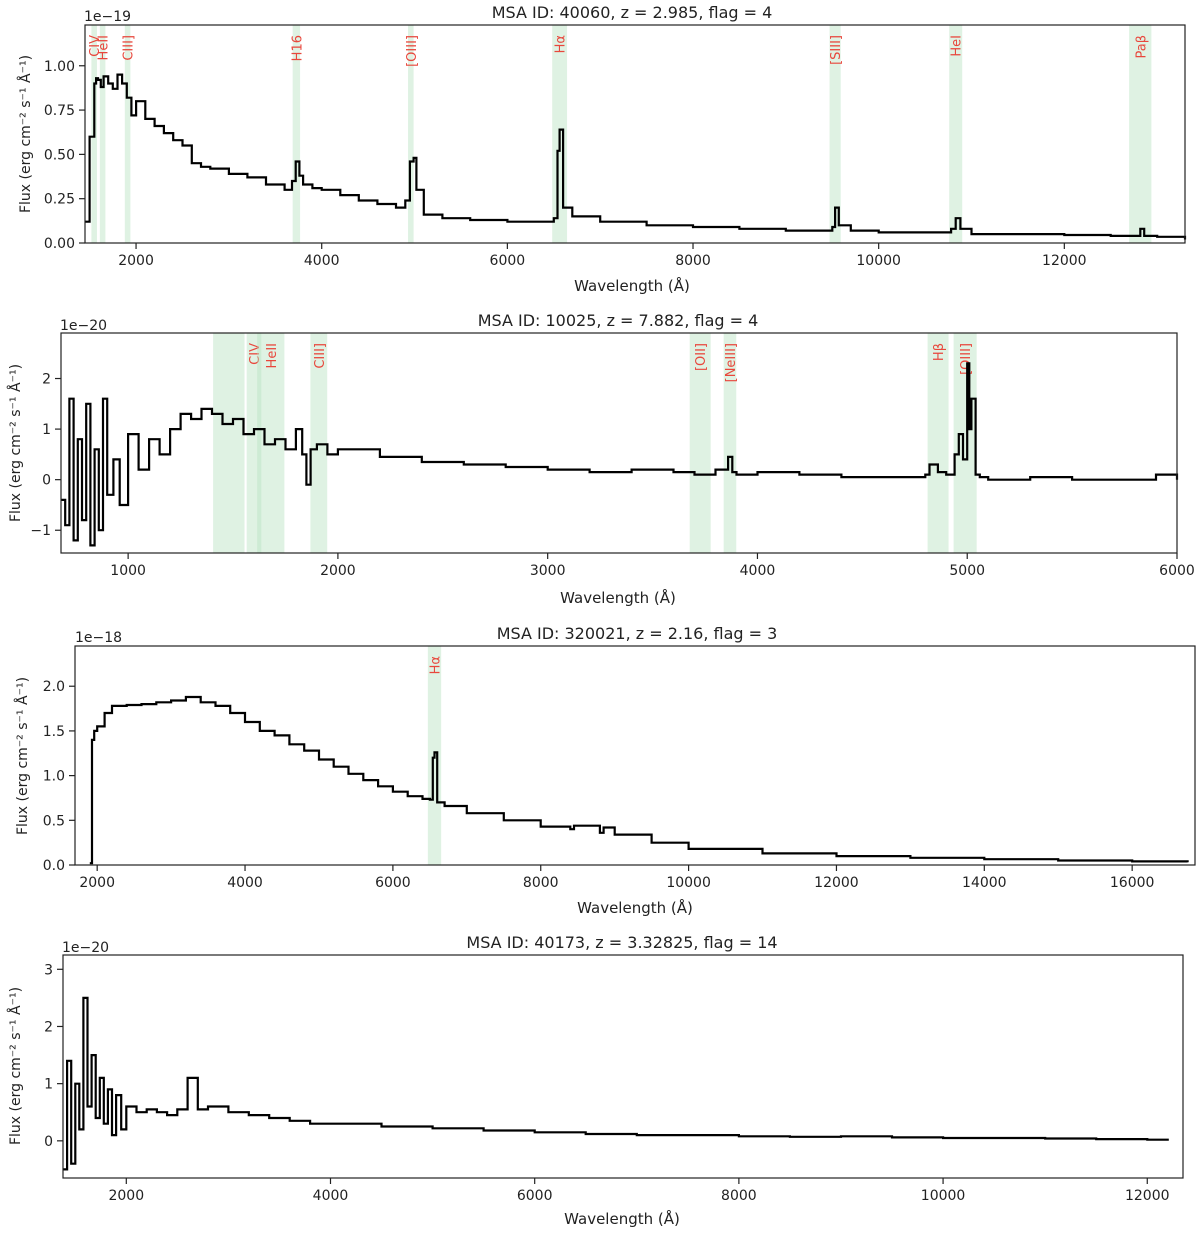  What do you see at coordinates (967, 571) in the screenshot?
I see `x-tick-label: 5000` at bounding box center [967, 571].